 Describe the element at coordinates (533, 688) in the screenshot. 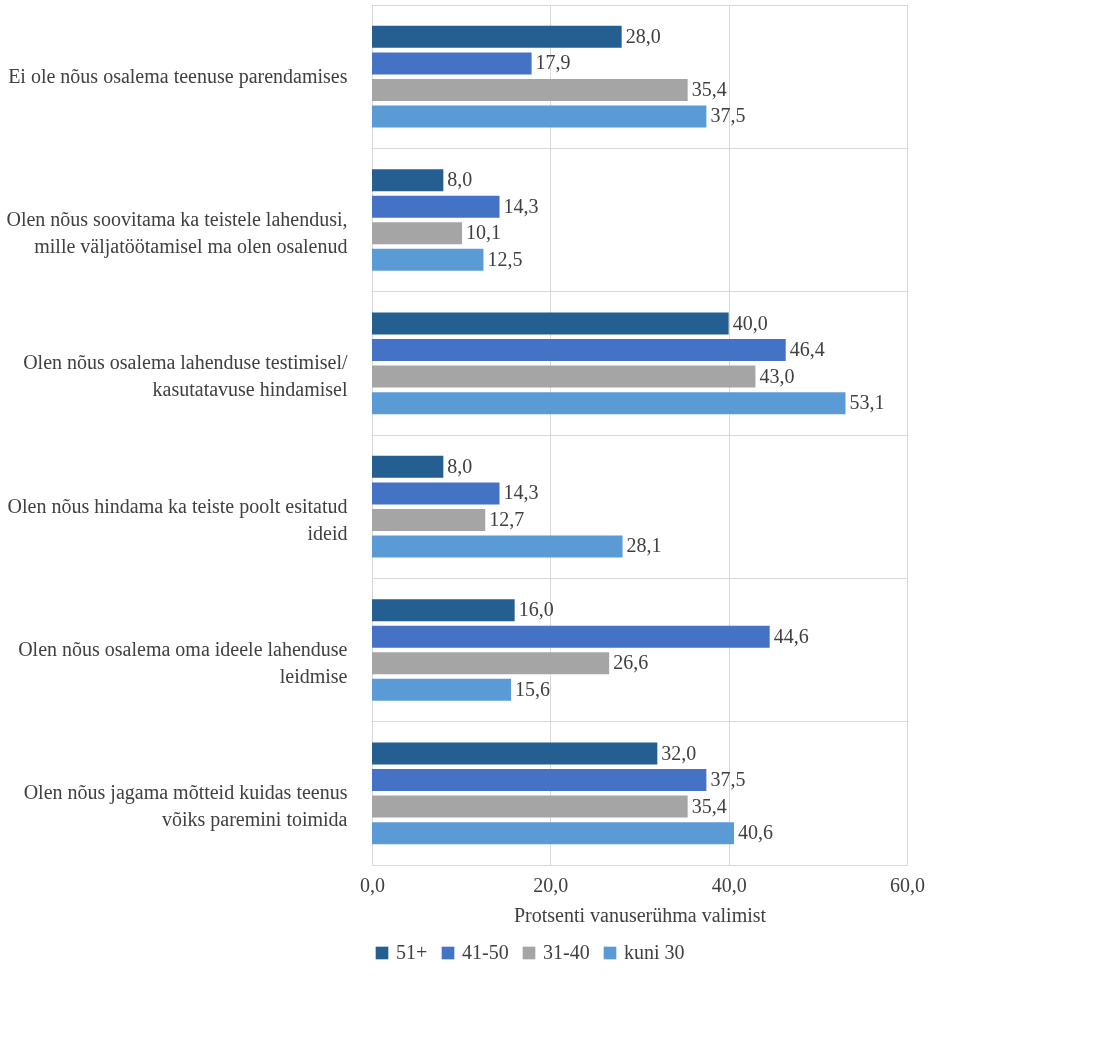

I see `data-label: 15,6` at that location.